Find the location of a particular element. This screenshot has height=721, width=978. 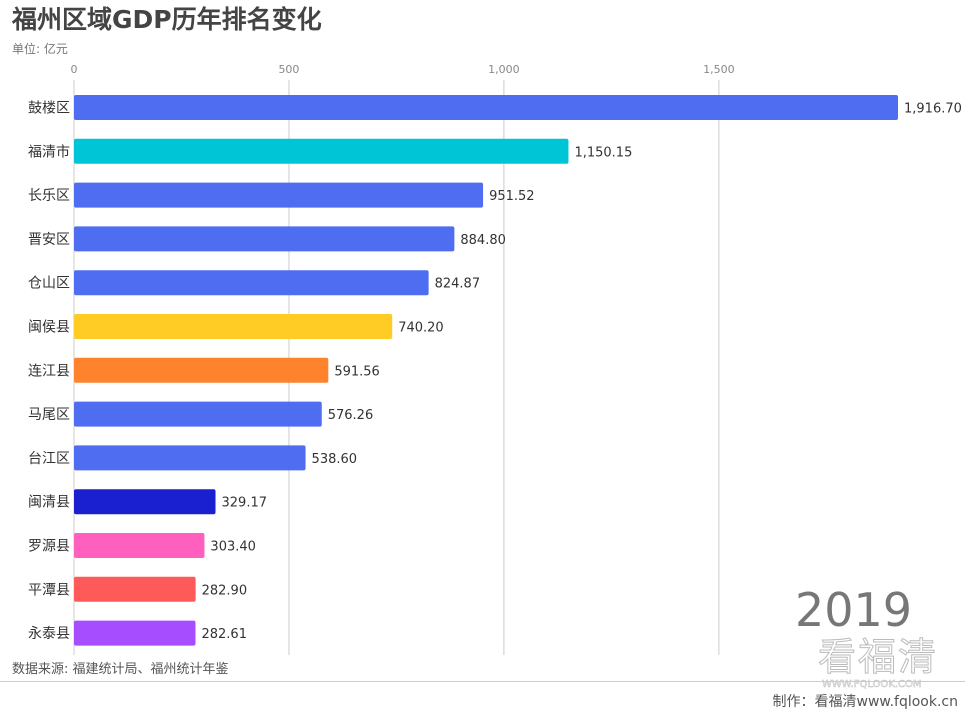

data-label: 282.61 is located at coordinates (224, 634).